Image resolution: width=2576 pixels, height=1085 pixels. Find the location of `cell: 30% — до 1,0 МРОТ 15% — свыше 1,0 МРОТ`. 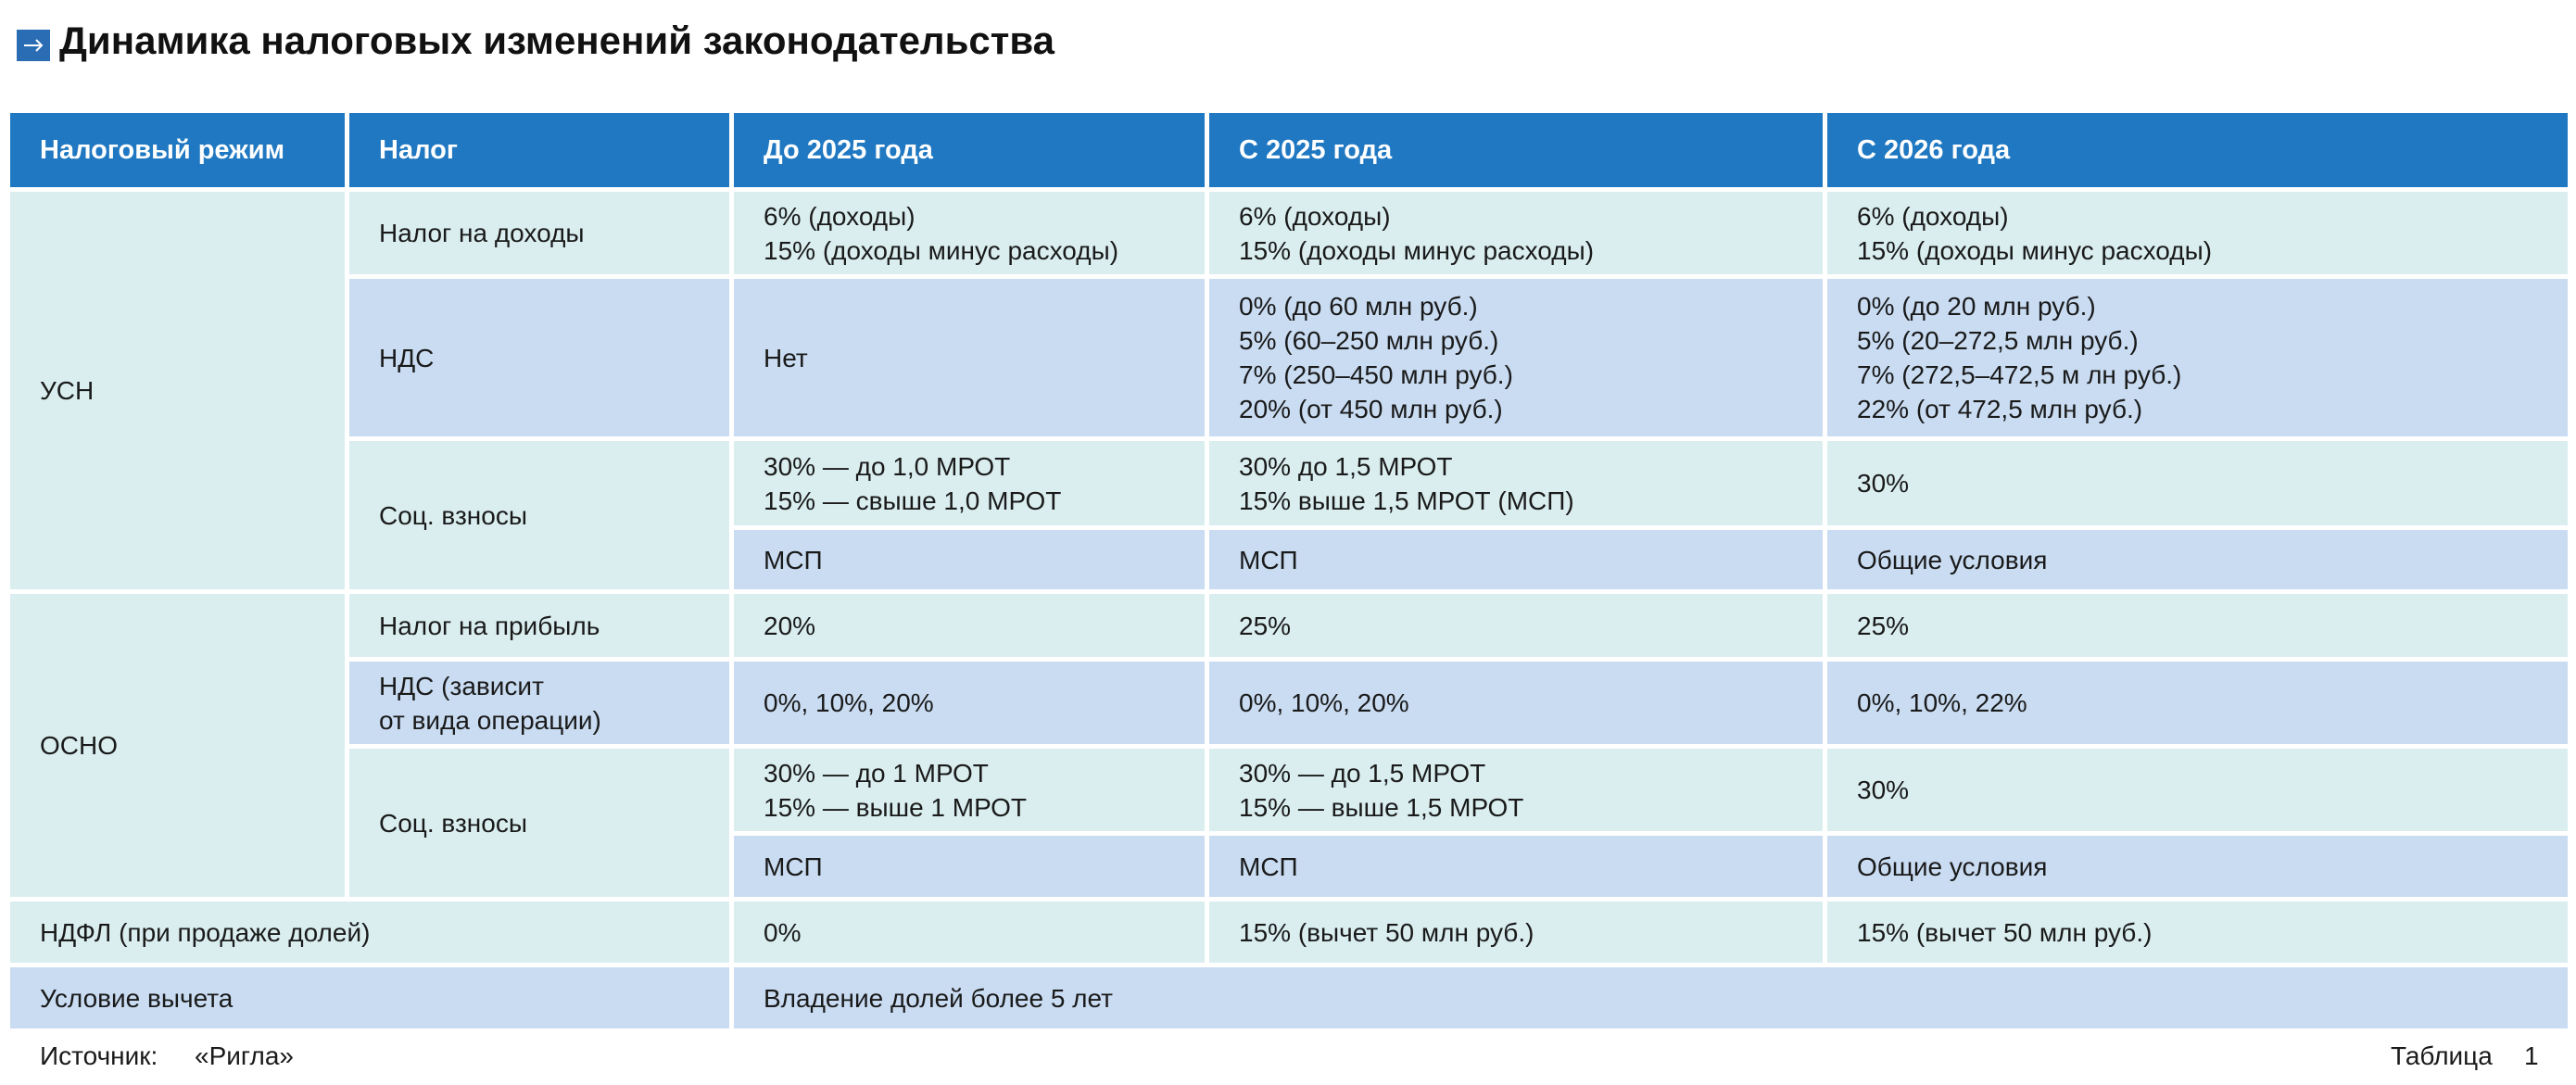

cell: 30% — до 1,0 МРОТ 15% — свыше 1,0 МРОТ is located at coordinates (969, 483).